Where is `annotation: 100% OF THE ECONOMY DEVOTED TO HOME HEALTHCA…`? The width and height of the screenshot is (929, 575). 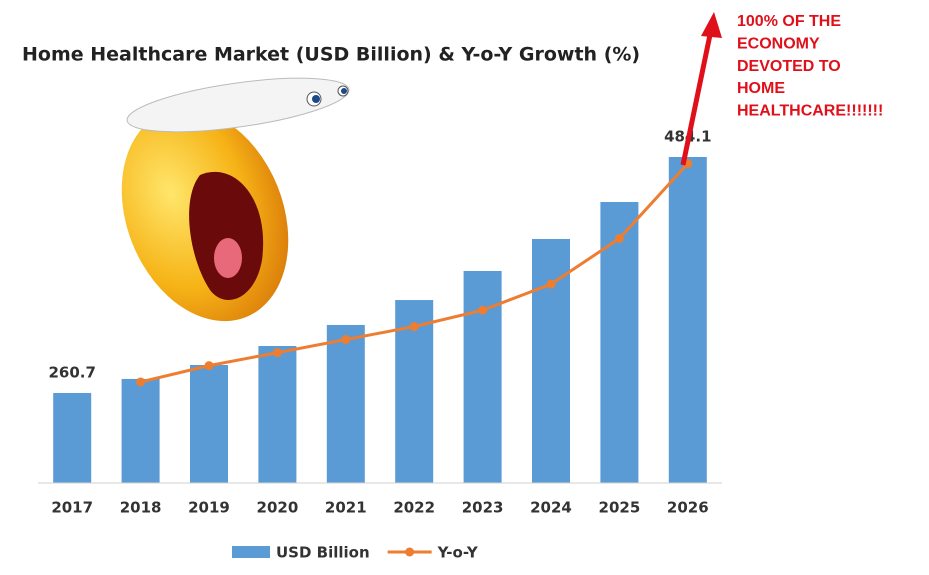
annotation: 100% OF THE ECONOMY DEVOTED TO HOME HEALTHCA… is located at coordinates (810, 66).